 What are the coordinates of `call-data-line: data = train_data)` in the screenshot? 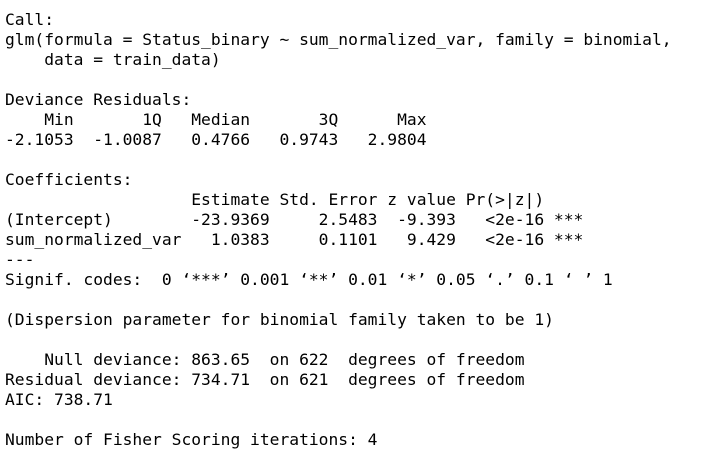 It's located at (113, 59).